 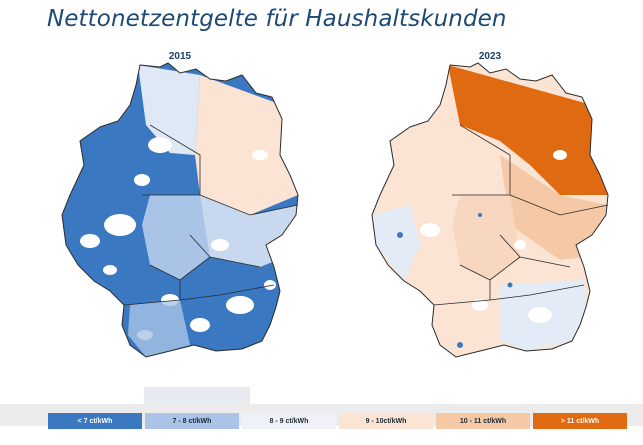 I want to click on legend-item-8-9: 8 - 9 ct/kWh, so click(x=289, y=421).